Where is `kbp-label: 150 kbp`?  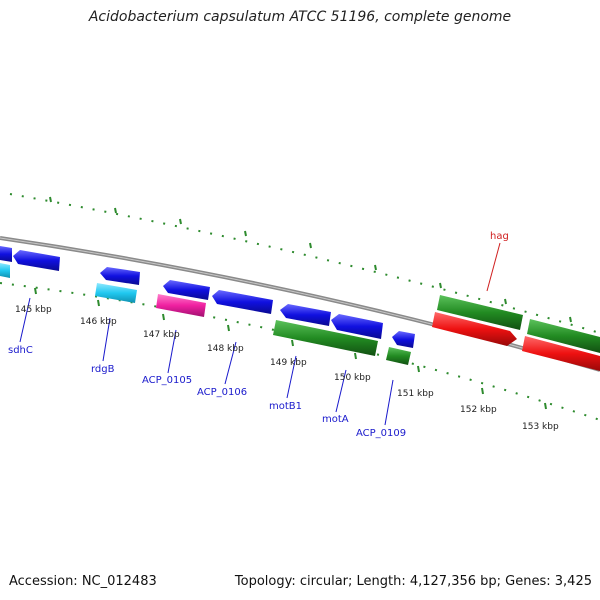 kbp-label: 150 kbp is located at coordinates (352, 378).